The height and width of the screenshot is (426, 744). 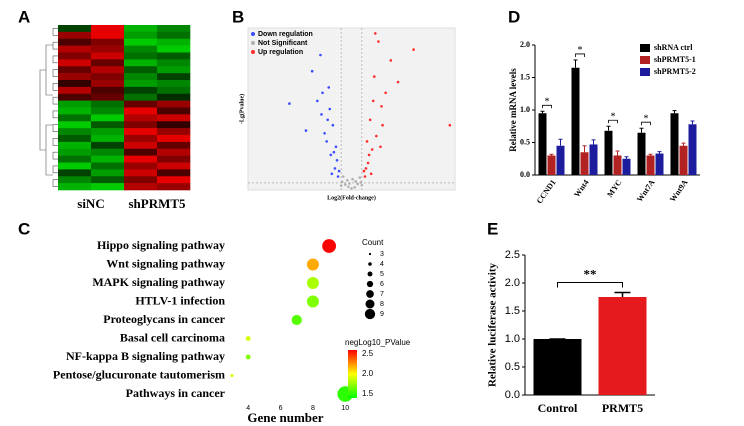 I want to click on category-label: NF-kappa B signaling pathway, so click(x=145, y=356).